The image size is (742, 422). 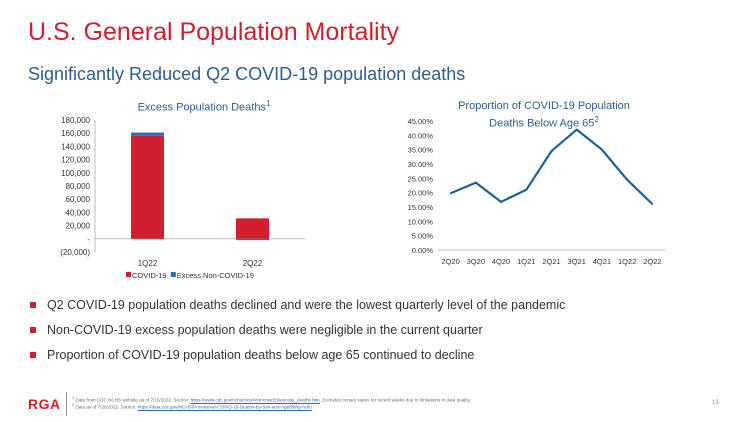 I want to click on line-y-tick-label: 30.00%, so click(x=421, y=164).